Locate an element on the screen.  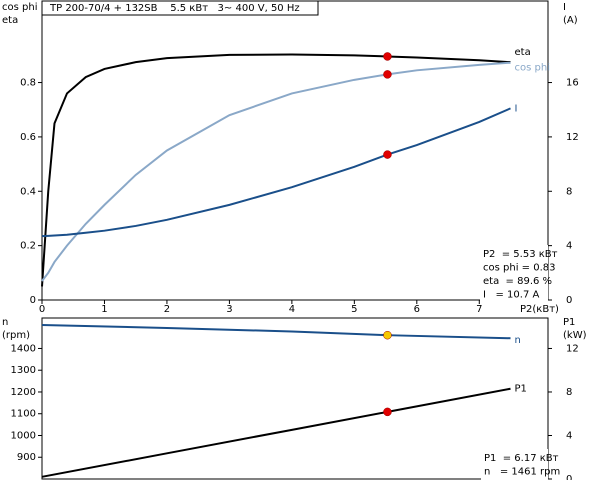
x-tick-label: 7 is located at coordinates (479, 309).